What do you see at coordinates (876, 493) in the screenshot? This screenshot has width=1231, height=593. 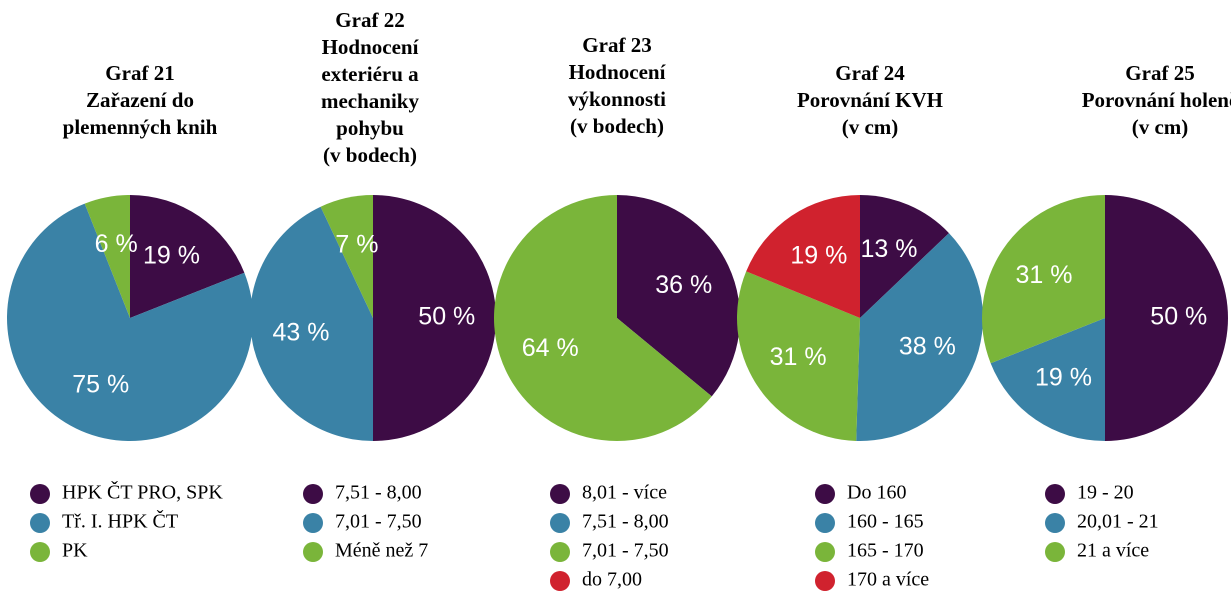 I see `legend-label: Do 160` at bounding box center [876, 493].